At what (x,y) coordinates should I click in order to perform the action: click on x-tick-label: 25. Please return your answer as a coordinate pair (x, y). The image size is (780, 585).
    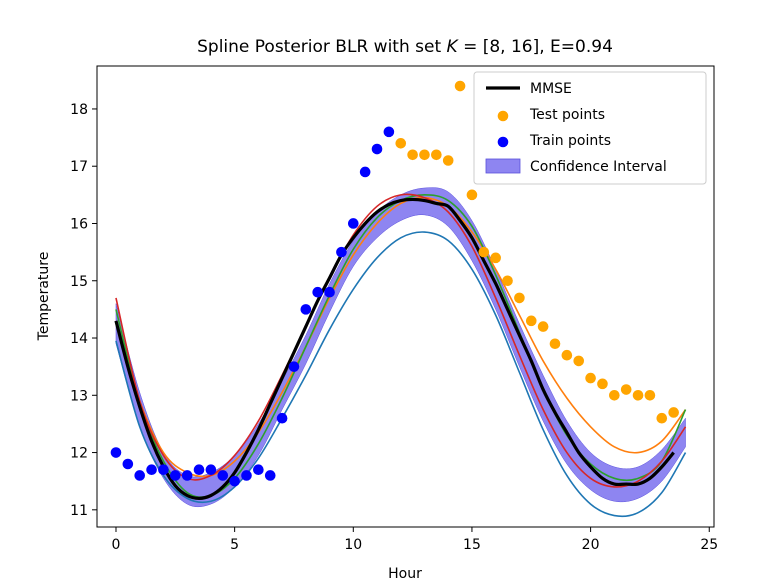
    Looking at the image, I should click on (709, 545).